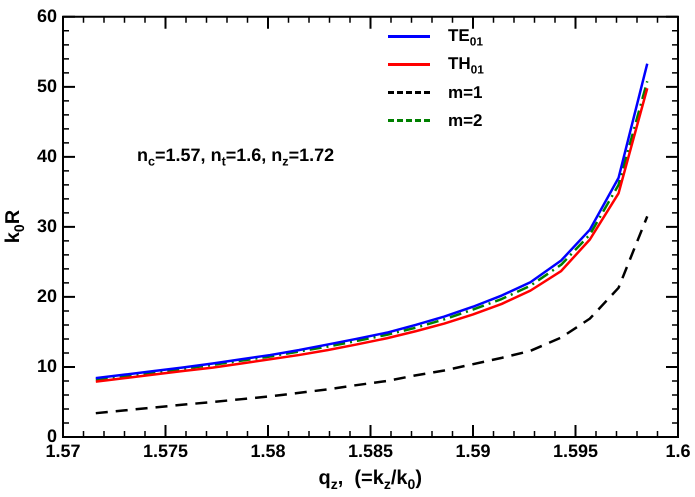  What do you see at coordinates (466, 65) in the screenshot?
I see `legend-label: TH$_{01}$` at bounding box center [466, 65].